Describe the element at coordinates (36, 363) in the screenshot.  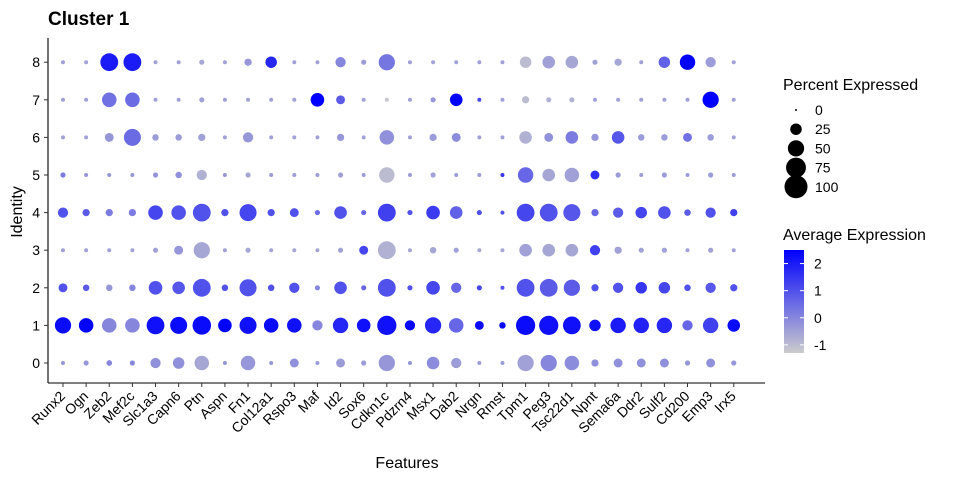
I see `y-tick-label: 0` at that location.